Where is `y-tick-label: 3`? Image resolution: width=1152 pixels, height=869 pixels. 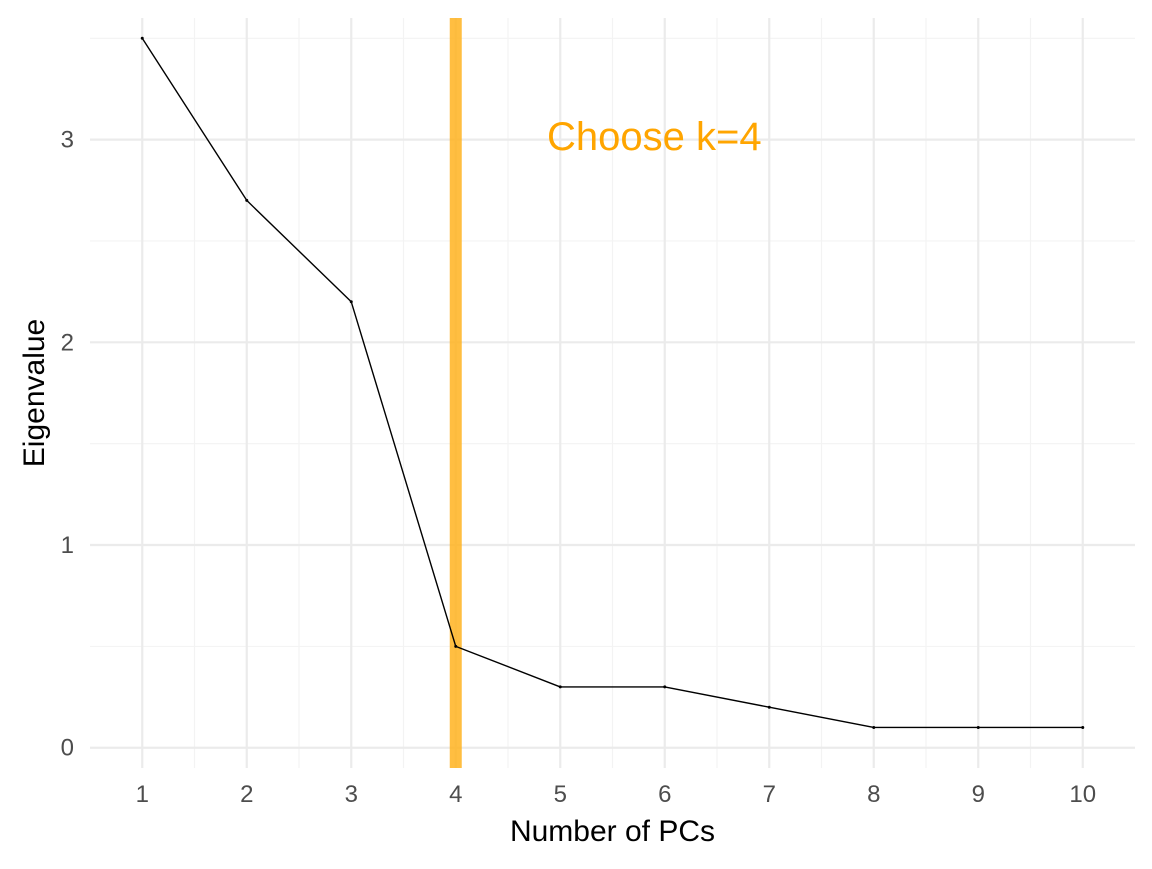
y-tick-label: 3 is located at coordinates (67, 140).